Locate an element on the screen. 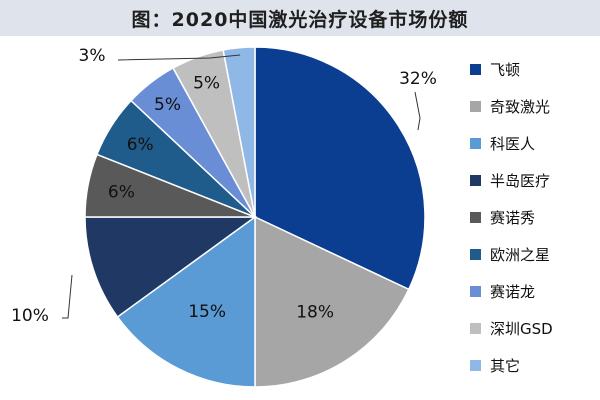  slice-value-label-7: 5% is located at coordinates (167, 105).